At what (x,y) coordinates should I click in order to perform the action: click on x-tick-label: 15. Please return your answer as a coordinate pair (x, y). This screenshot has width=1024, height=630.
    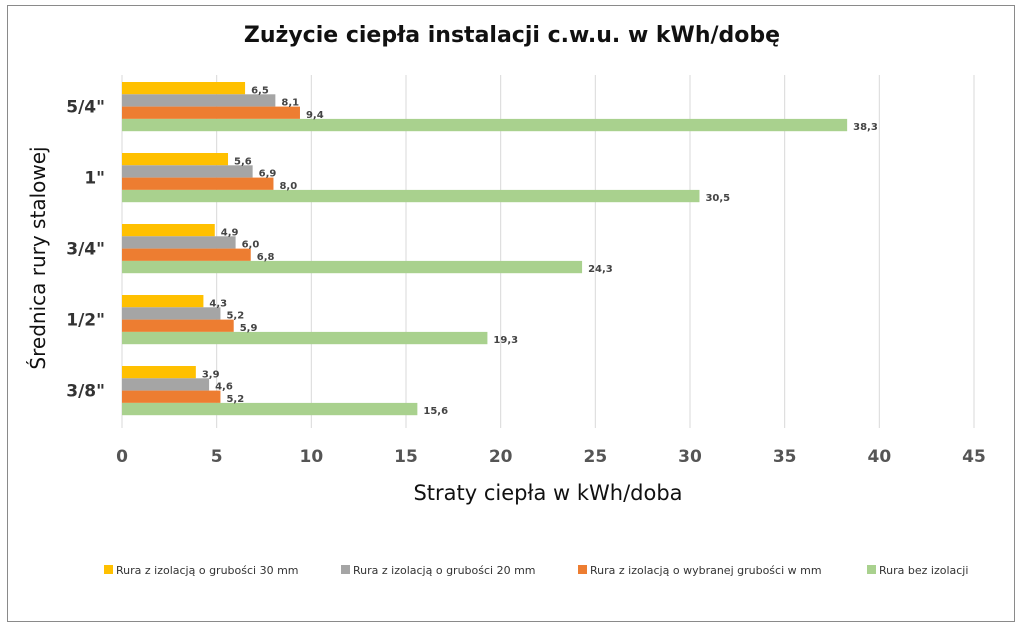
    Looking at the image, I should click on (406, 457).